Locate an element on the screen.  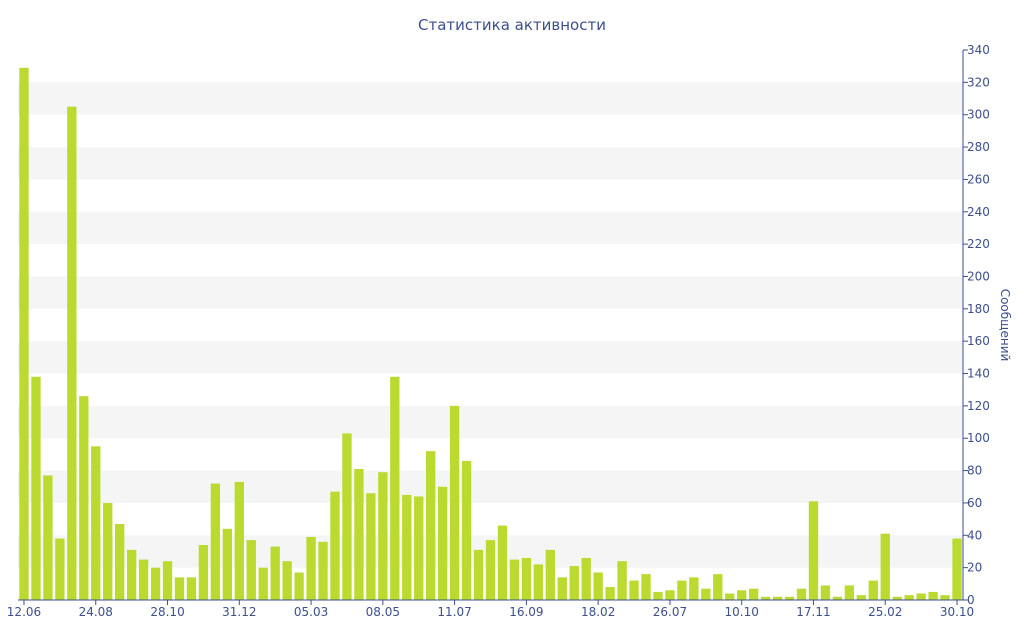
y-tick-label: 80 is located at coordinates (974, 471).